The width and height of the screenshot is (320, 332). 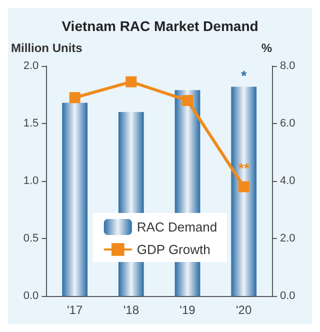 I want to click on y-tick-label: 1.5, so click(x=31, y=124).